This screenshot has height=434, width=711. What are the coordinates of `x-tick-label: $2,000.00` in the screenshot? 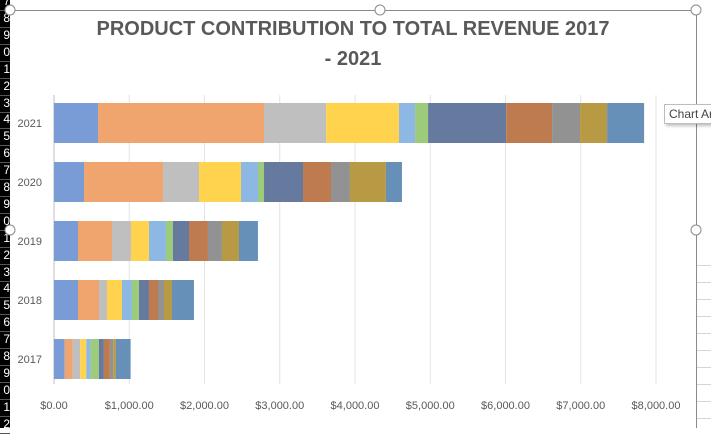 It's located at (204, 406).